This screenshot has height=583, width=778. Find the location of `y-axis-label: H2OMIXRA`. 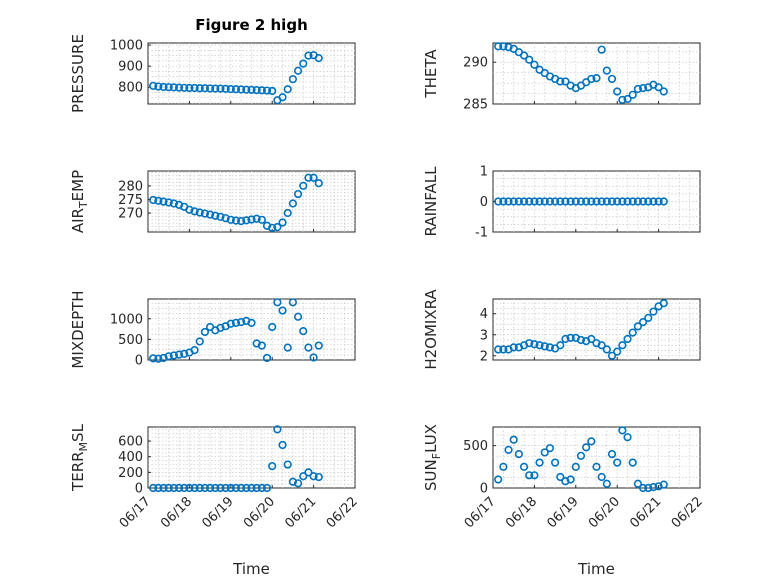

y-axis-label: H2OMIXRA is located at coordinates (431, 329).